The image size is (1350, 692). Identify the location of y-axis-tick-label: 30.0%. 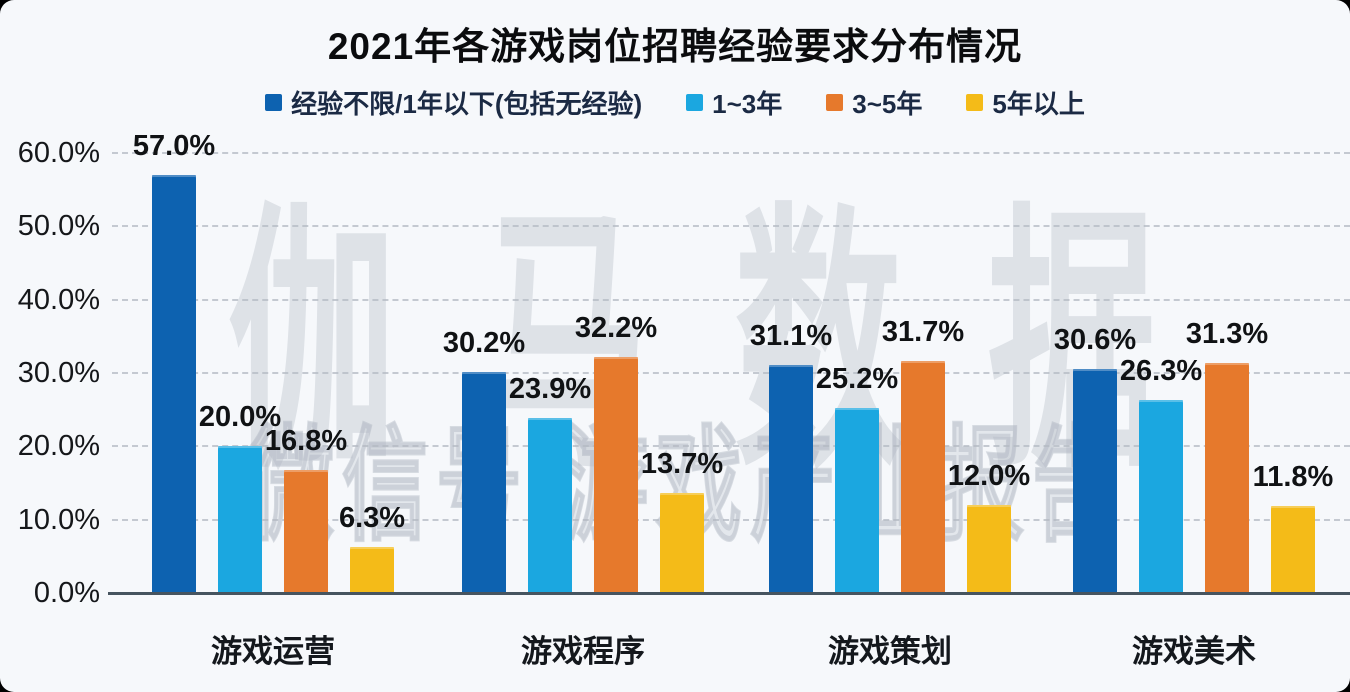
(58, 373).